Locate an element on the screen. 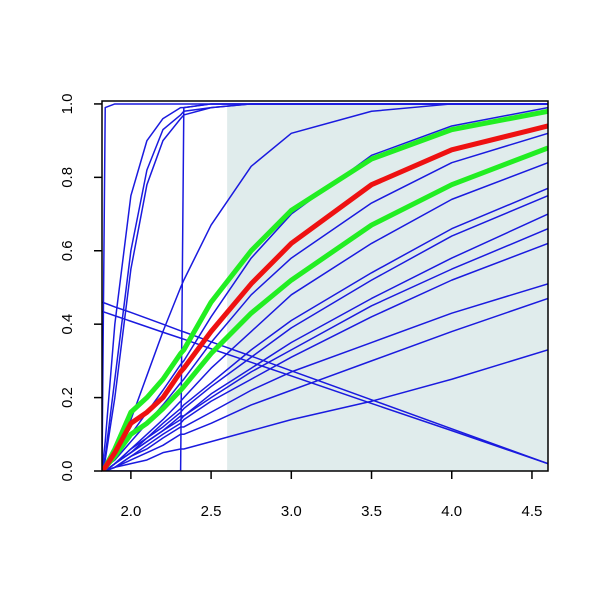 Image resolution: width=600 pixels, height=600 pixels. y-tick-label: 0.6 is located at coordinates (67, 250).